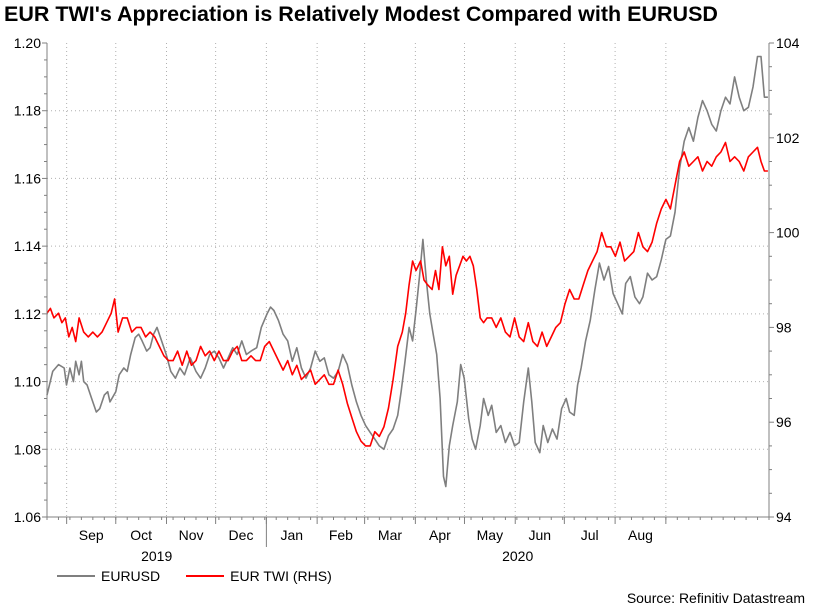  I want to click on y-right-tick-label: 104, so click(788, 43).